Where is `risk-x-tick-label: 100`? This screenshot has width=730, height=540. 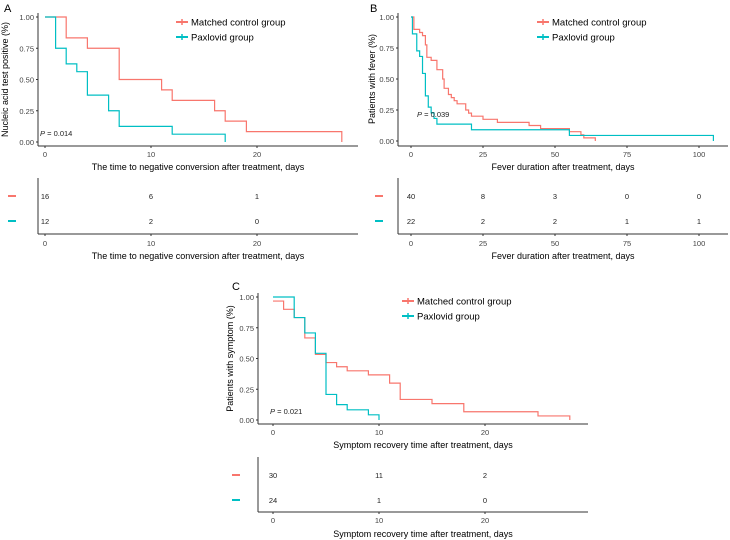 risk-x-tick-label: 100 is located at coordinates (699, 243).